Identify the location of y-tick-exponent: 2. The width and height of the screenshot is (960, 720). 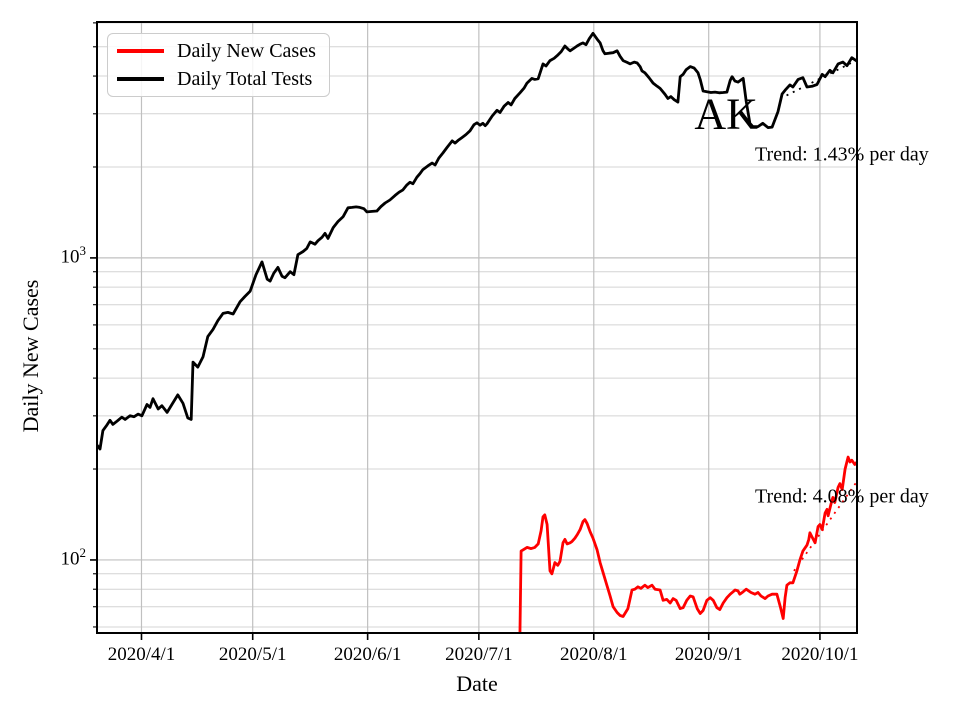
(83, 552).